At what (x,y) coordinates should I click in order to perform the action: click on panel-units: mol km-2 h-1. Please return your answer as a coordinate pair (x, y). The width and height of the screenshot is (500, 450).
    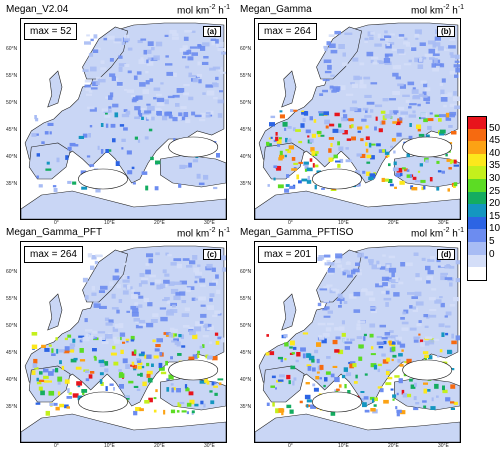
    Looking at the image, I should click on (437, 10).